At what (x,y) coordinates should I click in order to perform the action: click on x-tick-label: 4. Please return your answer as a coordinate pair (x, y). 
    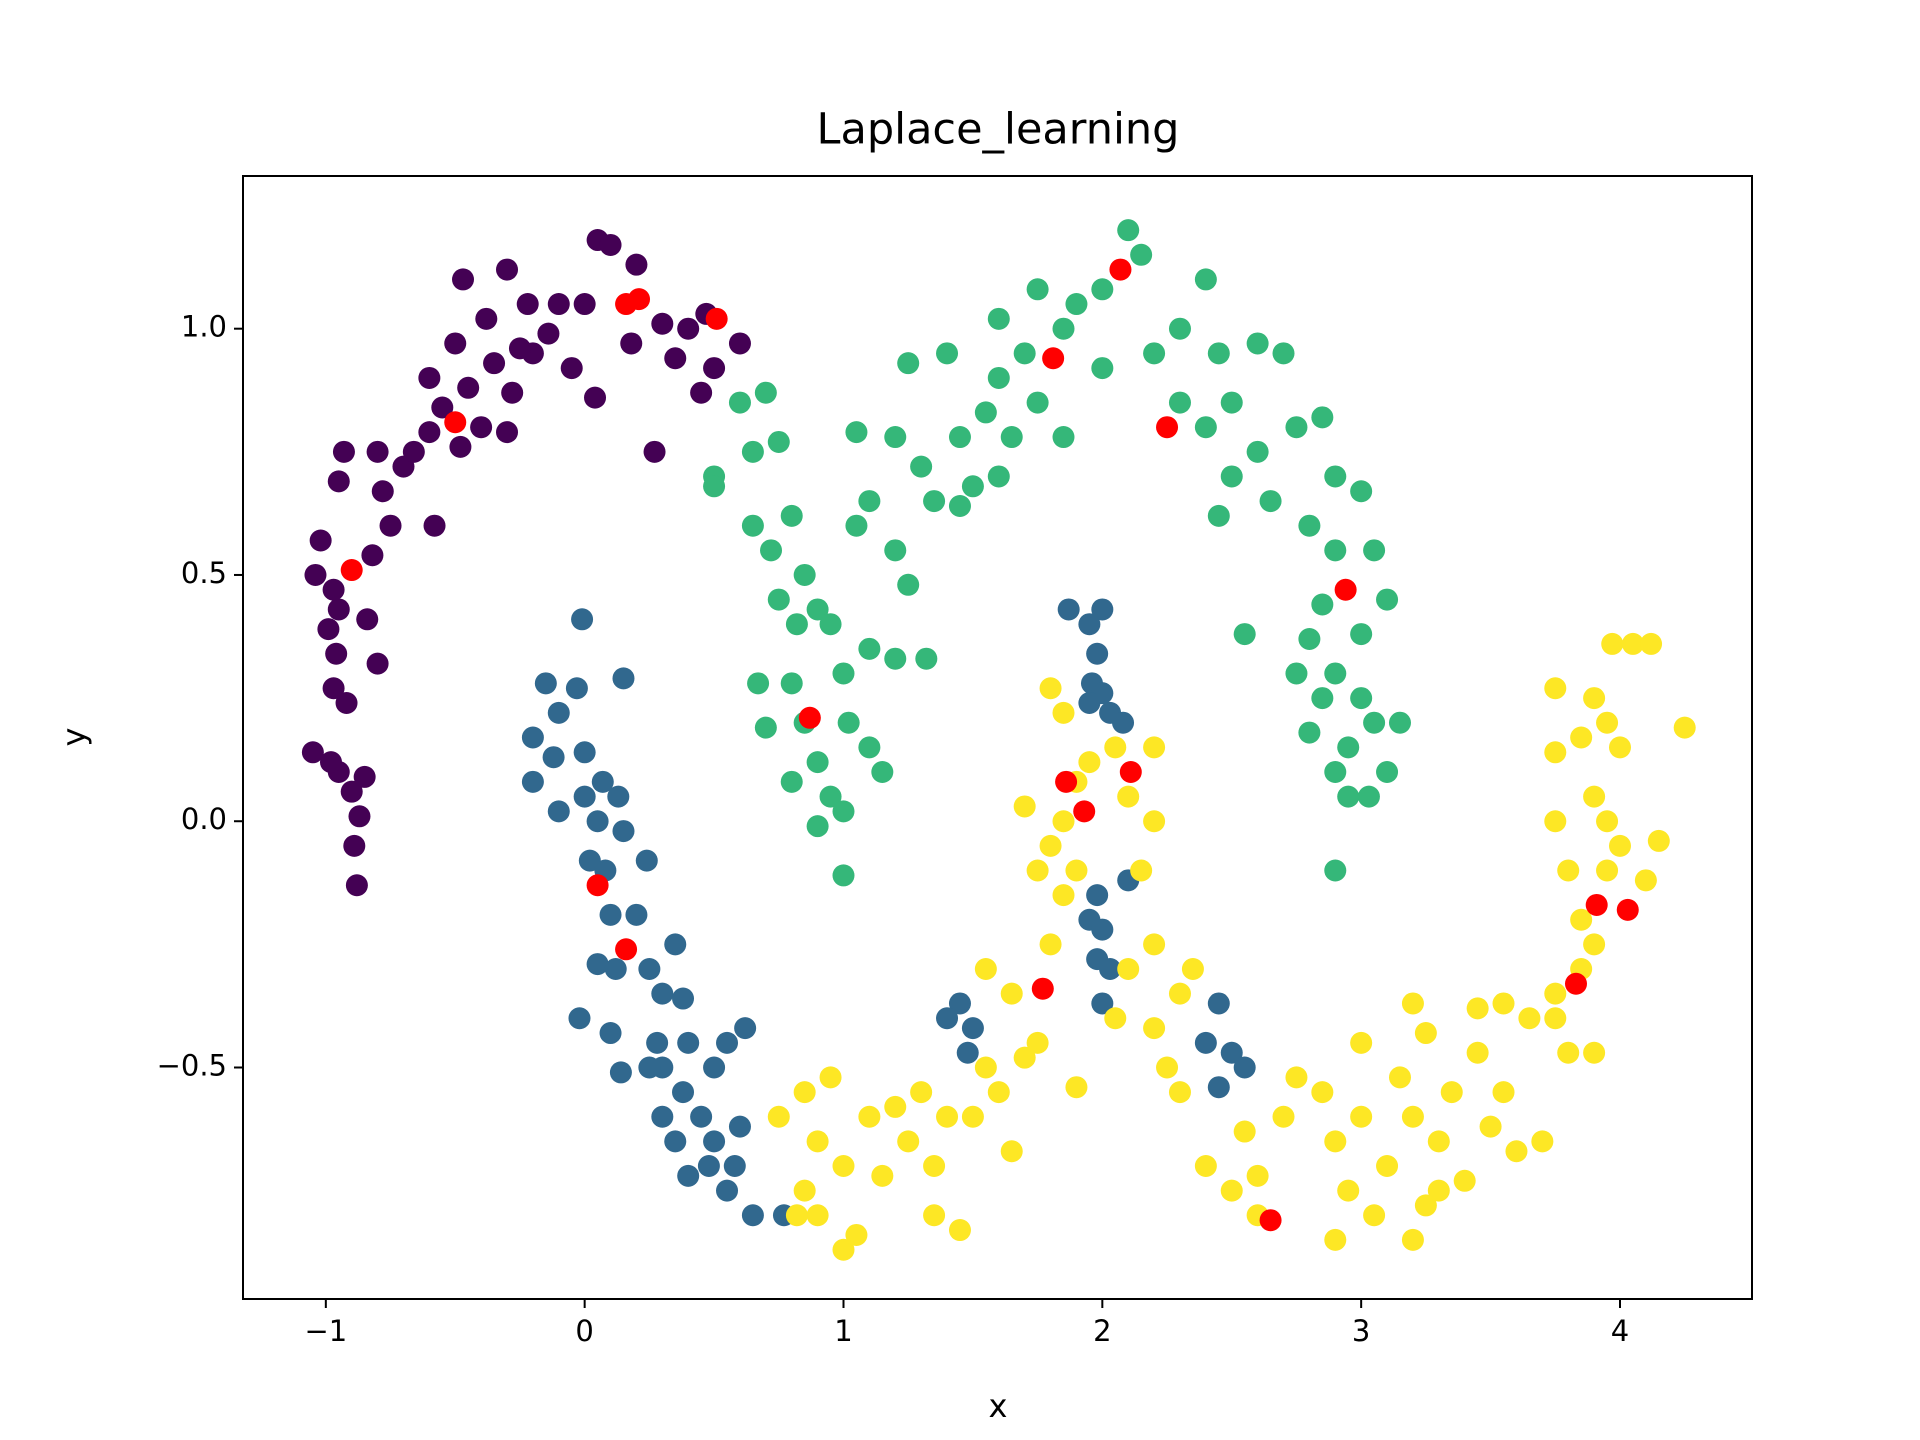
    Looking at the image, I should click on (1620, 1331).